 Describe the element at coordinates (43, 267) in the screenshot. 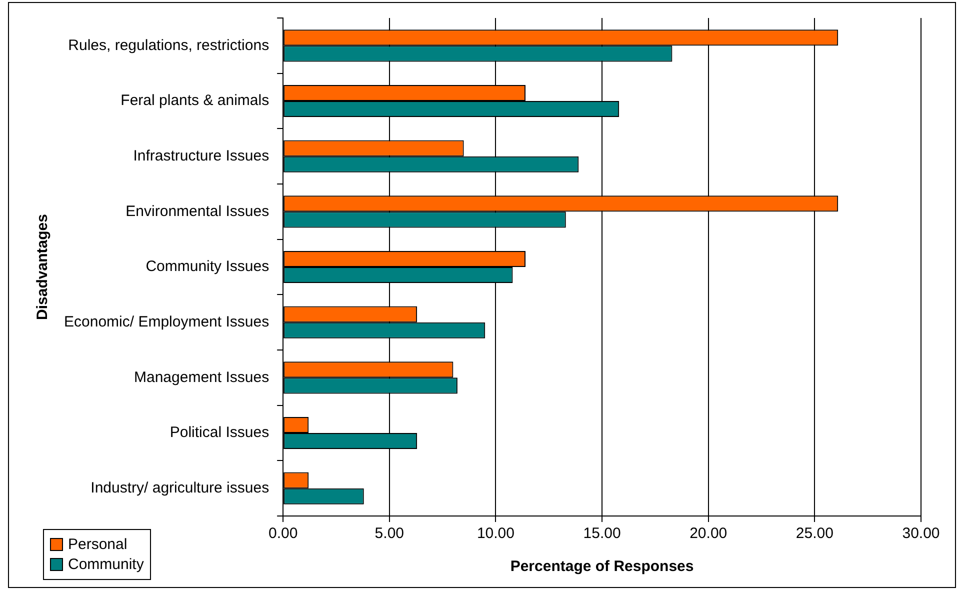

I see `y-axis-title: Disadvantages` at that location.